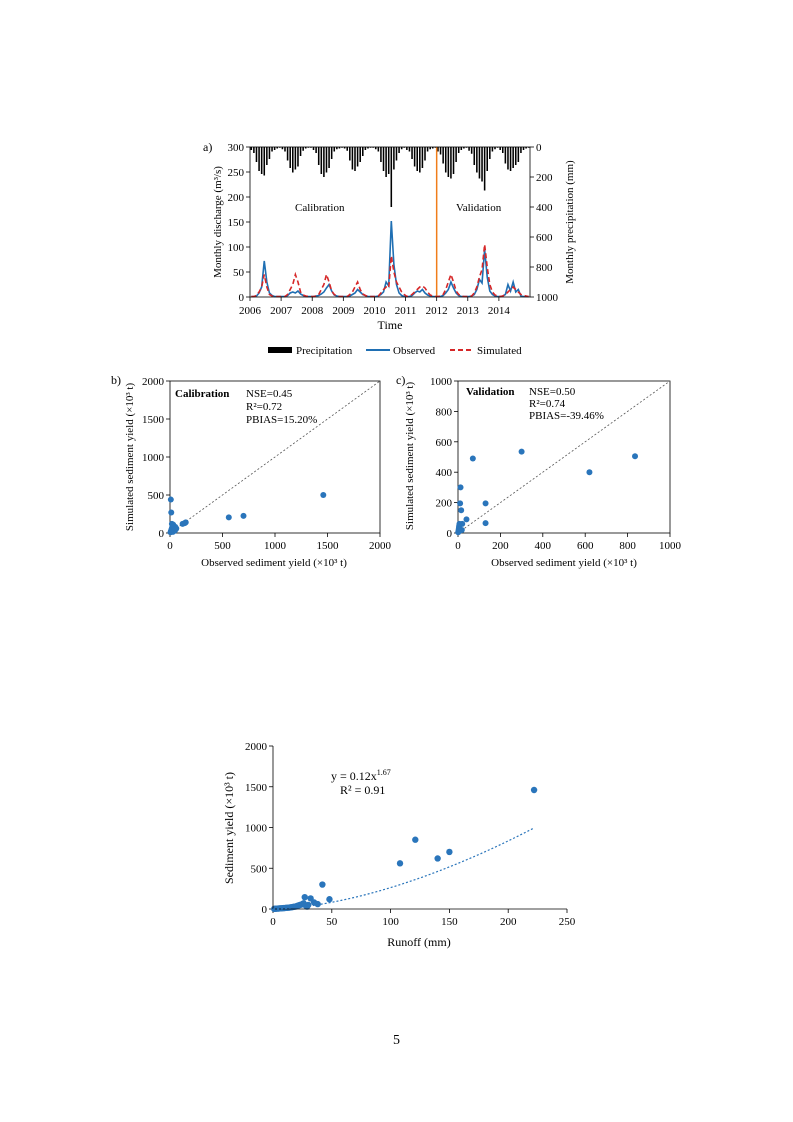 The height and width of the screenshot is (1122, 793). Describe the element at coordinates (269, 394) in the screenshot. I see `panel-b-stat-nse: NSE=0.45` at that location.